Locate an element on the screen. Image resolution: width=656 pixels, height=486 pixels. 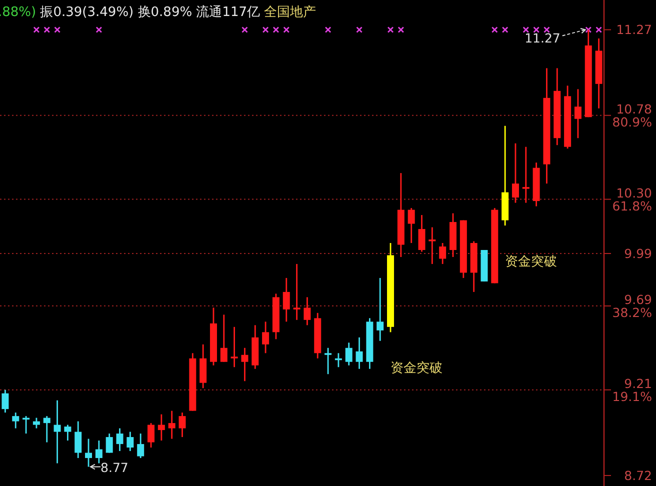
y-tick-label: 11.27 is located at coordinates (634, 30).